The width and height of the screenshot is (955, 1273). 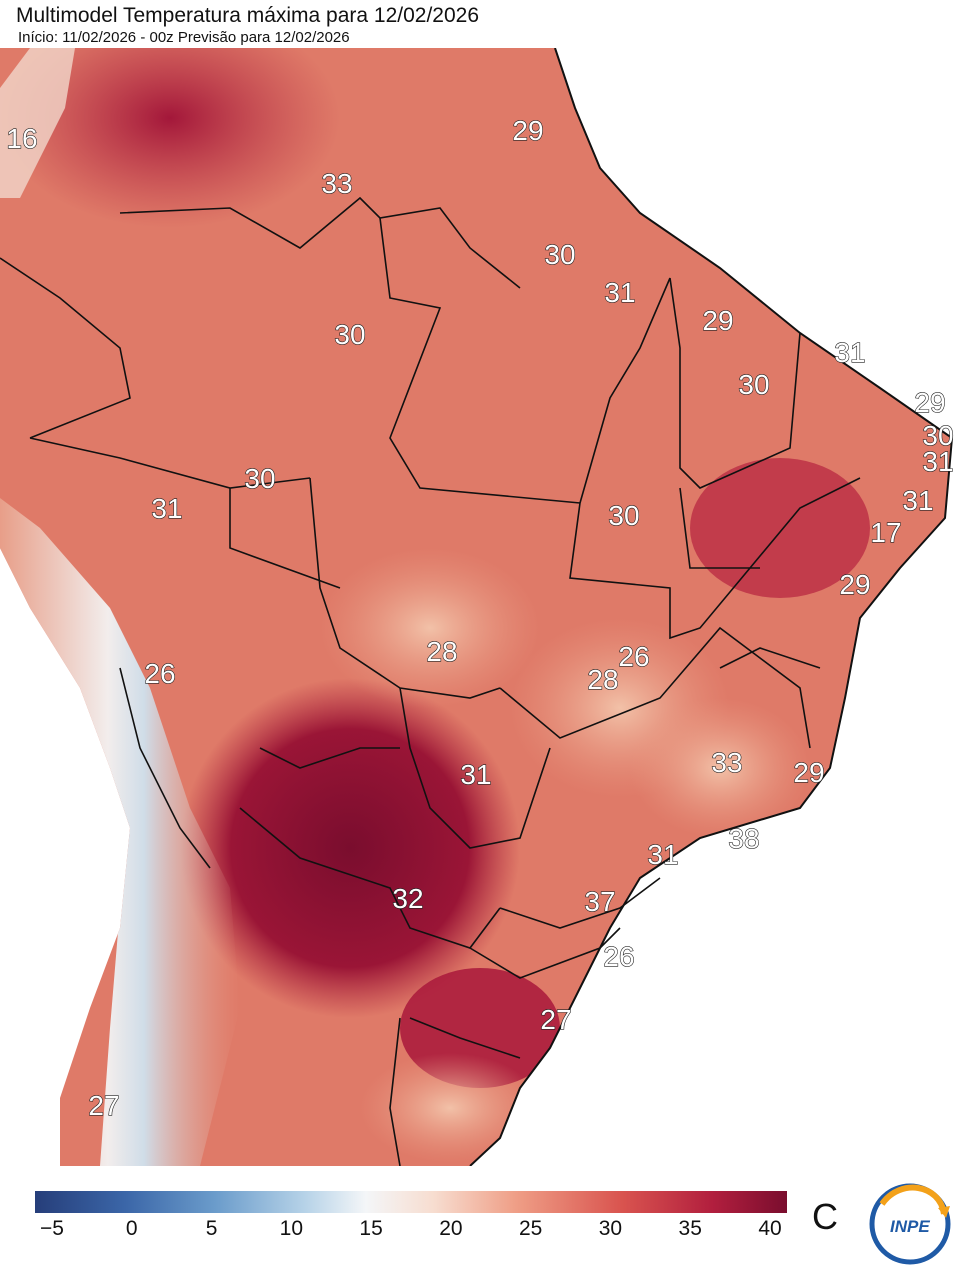 What do you see at coordinates (131, 1228) in the screenshot?
I see `colorbar-tick-label: 0` at bounding box center [131, 1228].